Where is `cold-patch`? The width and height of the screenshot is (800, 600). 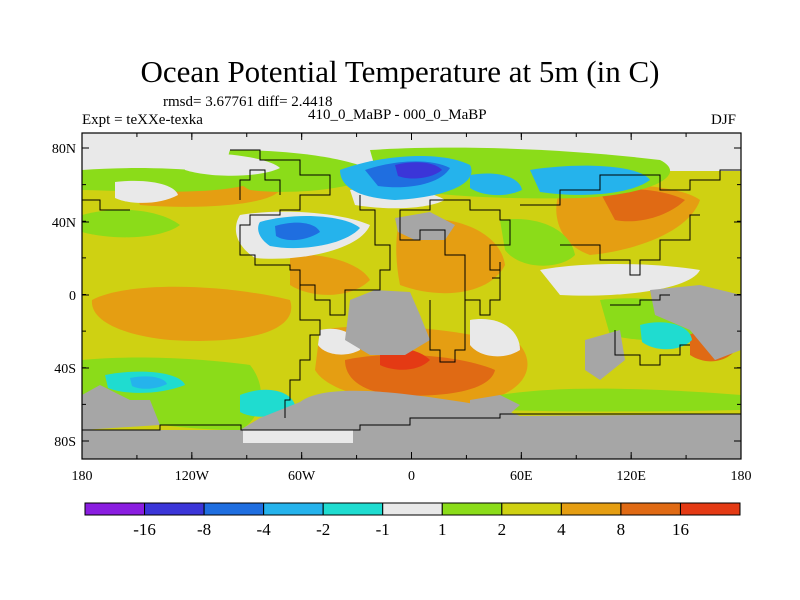
cold-patch is located at coordinates (418, 170).